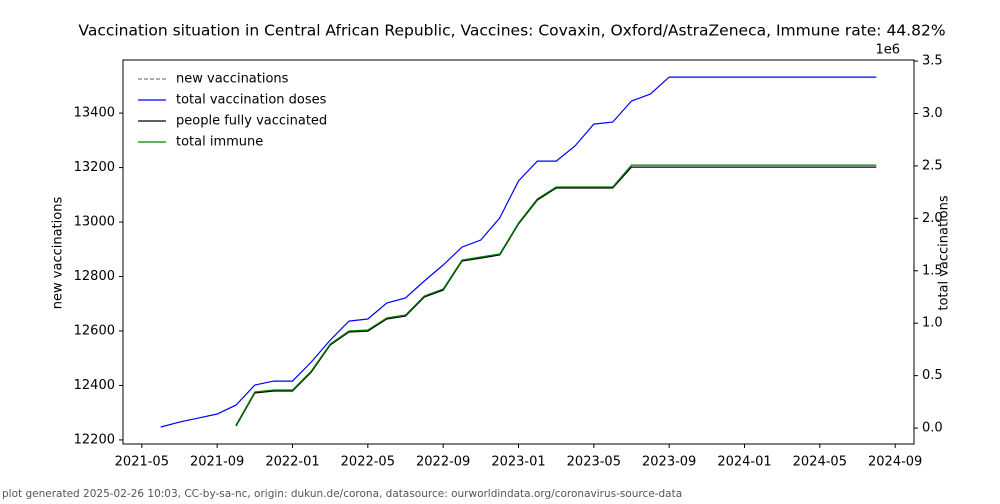 The height and width of the screenshot is (504, 1000). Describe the element at coordinates (932, 165) in the screenshot. I see `y2-tick-label: 2.5` at that location.